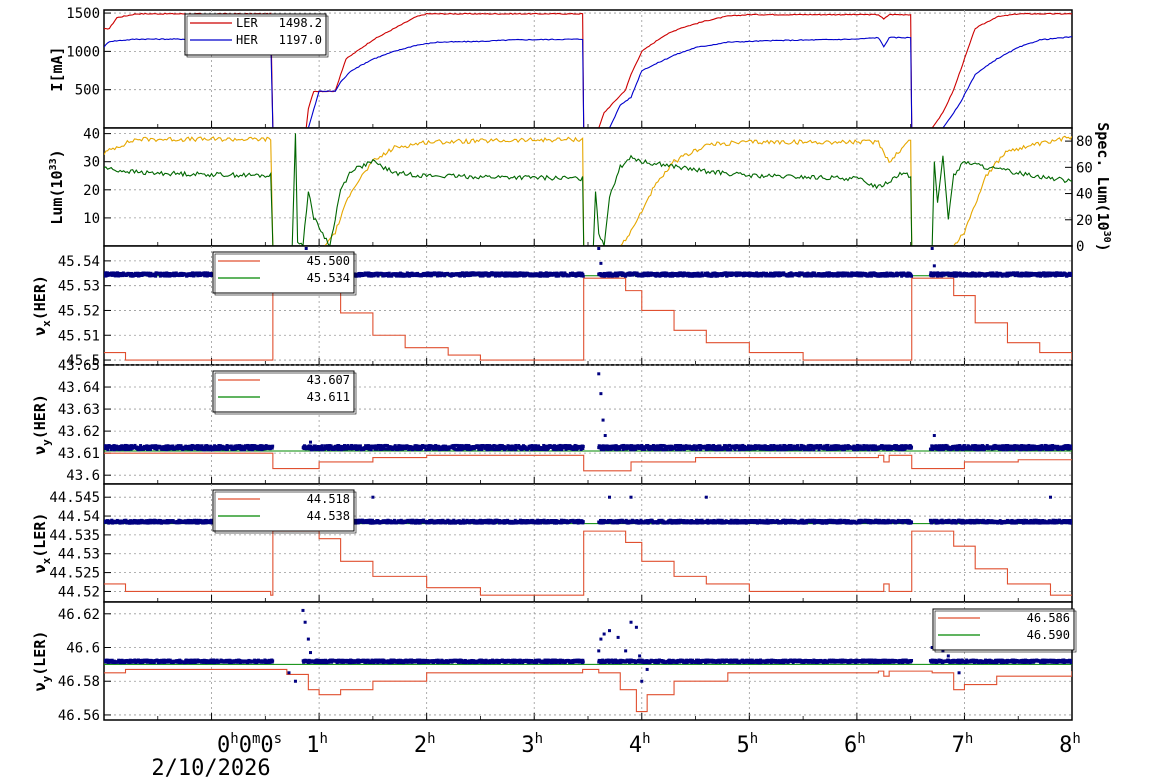 This screenshot has height=782, width=1154. Describe the element at coordinates (588, 189) in the screenshot. I see `panel-data` at that location.